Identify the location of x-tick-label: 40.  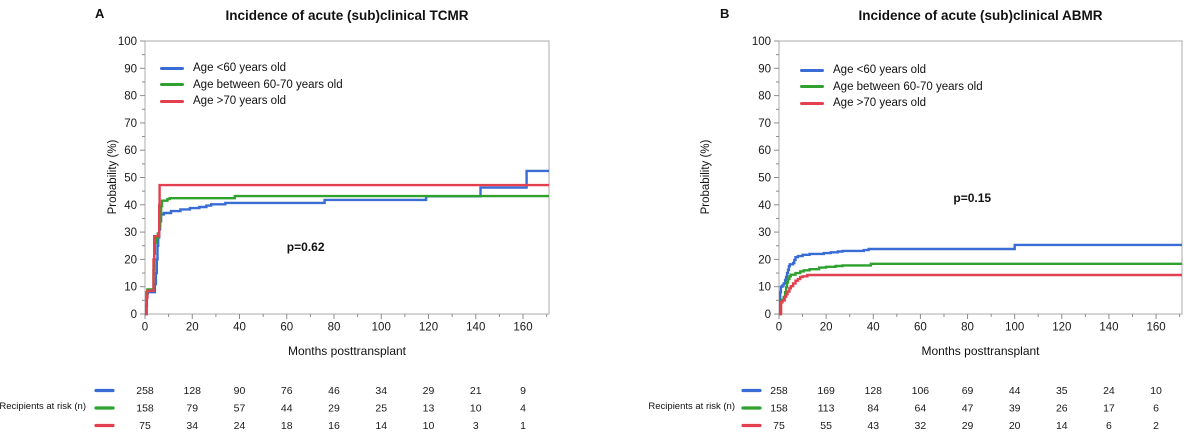
(239, 328).